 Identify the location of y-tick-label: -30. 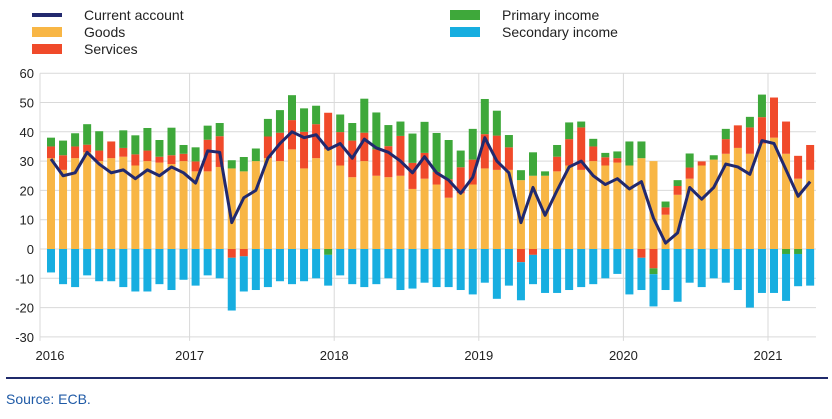
(24, 337).